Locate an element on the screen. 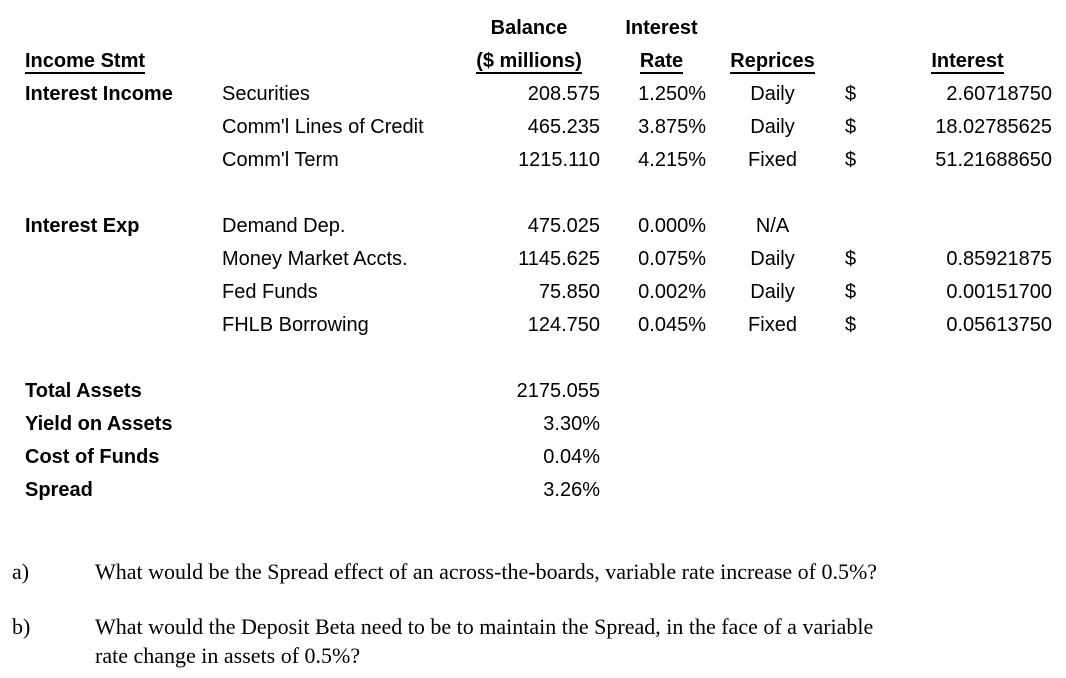  section-label-cell: Interest Income is located at coordinates (99, 94).